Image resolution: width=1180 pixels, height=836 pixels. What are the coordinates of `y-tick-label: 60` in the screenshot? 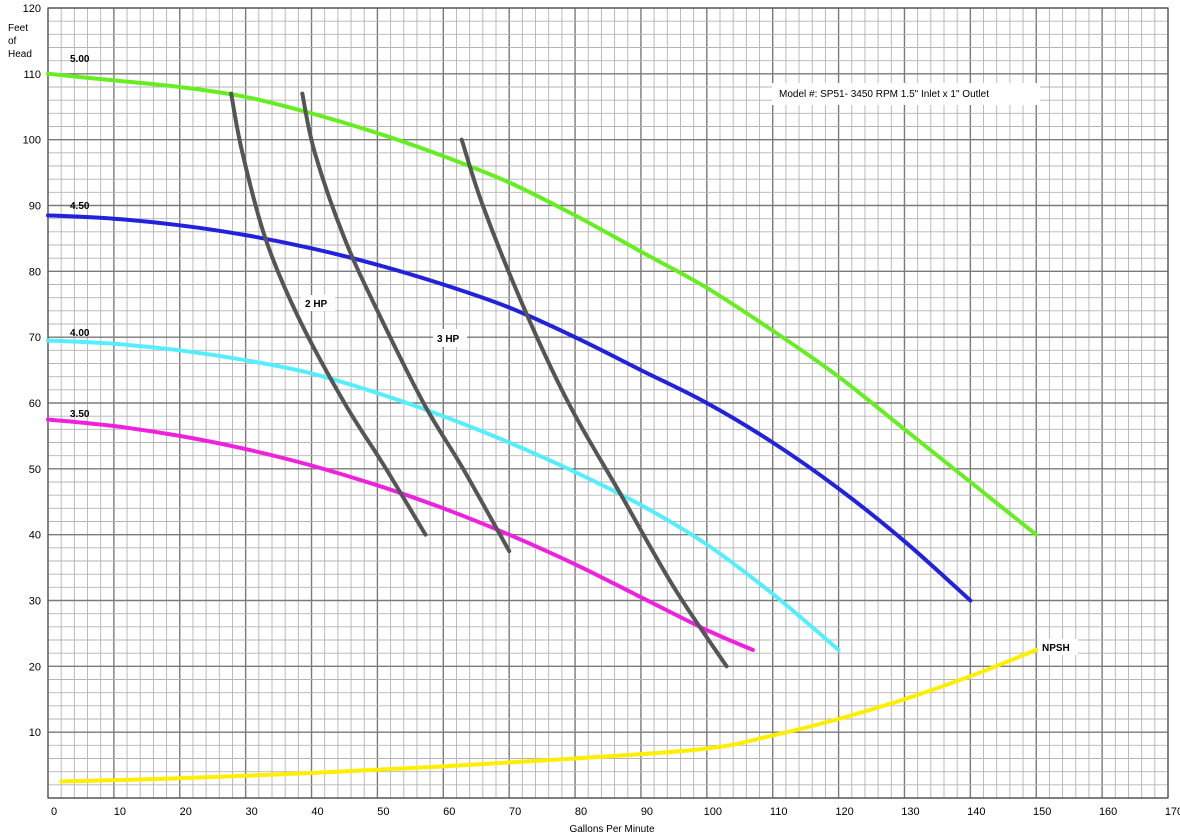 It's located at (35, 404).